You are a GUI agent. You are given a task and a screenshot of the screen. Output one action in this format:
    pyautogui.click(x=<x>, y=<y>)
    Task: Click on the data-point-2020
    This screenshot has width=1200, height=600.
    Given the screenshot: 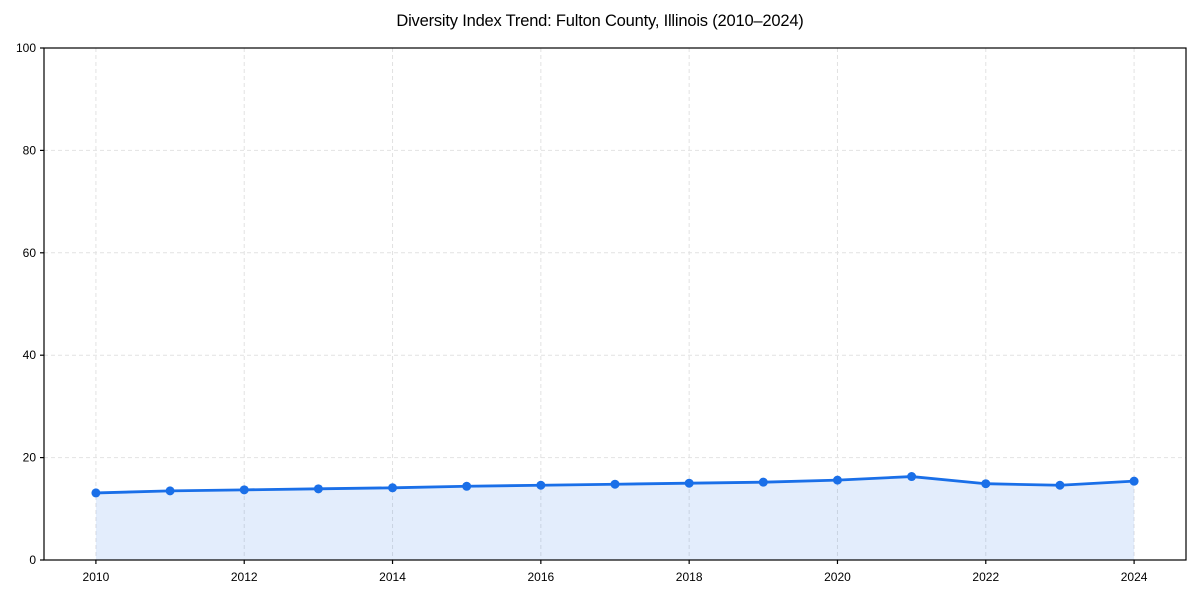 What is the action you would take?
    pyautogui.click(x=837, y=480)
    